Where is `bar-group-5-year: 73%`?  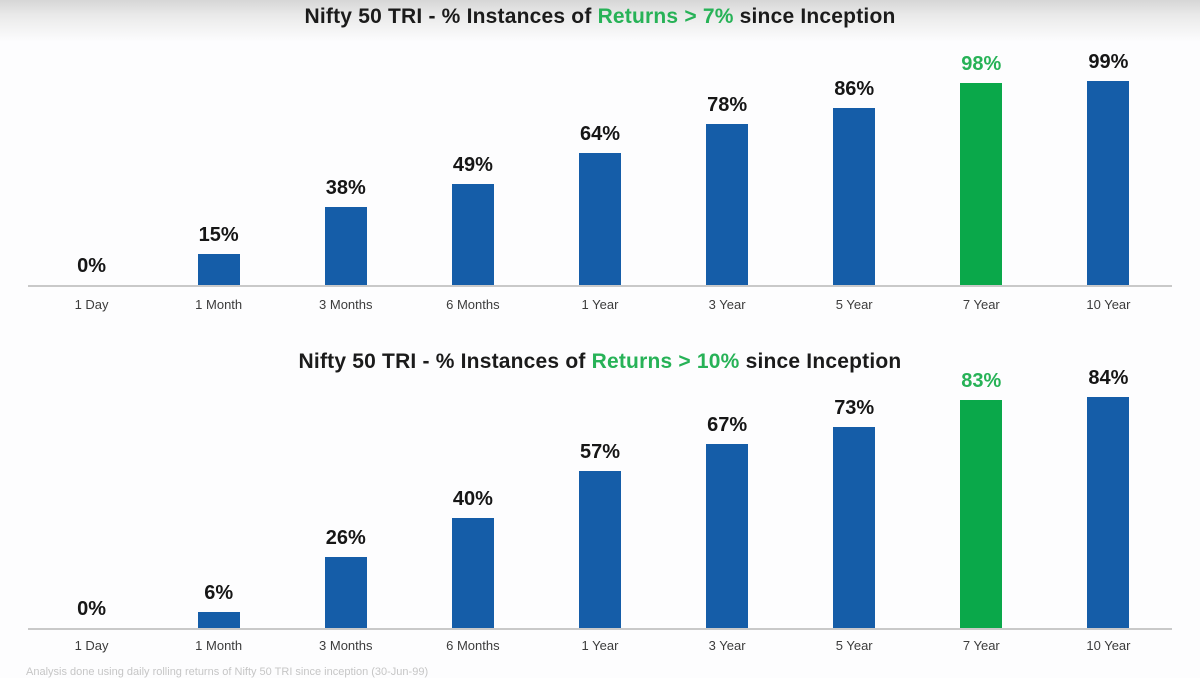 bar-group-5-year: 73% is located at coordinates (854, 512).